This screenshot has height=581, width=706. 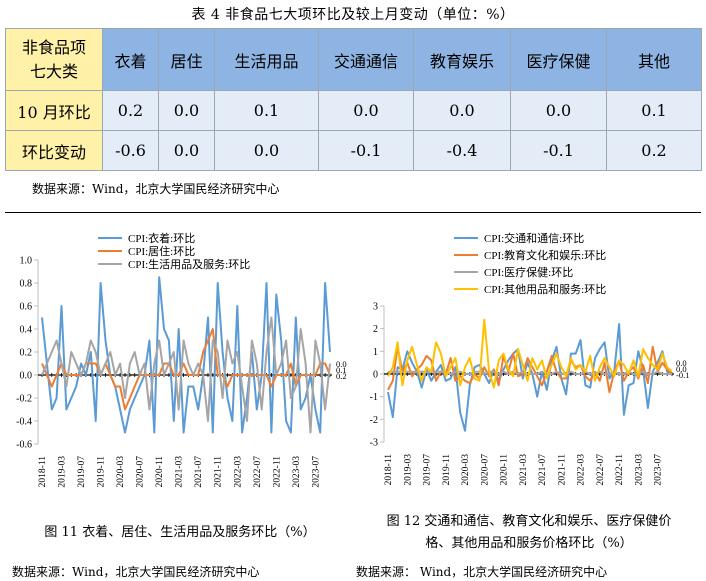 What do you see at coordinates (374, 443) in the screenshot?
I see `y-tick-label: -3` at bounding box center [374, 443].